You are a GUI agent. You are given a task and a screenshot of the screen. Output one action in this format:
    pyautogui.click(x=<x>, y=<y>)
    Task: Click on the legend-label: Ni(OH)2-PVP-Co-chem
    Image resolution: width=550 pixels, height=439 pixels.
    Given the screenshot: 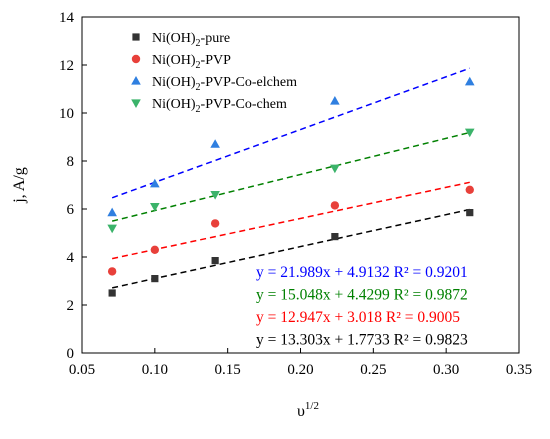 What is the action you would take?
    pyautogui.click(x=219, y=106)
    